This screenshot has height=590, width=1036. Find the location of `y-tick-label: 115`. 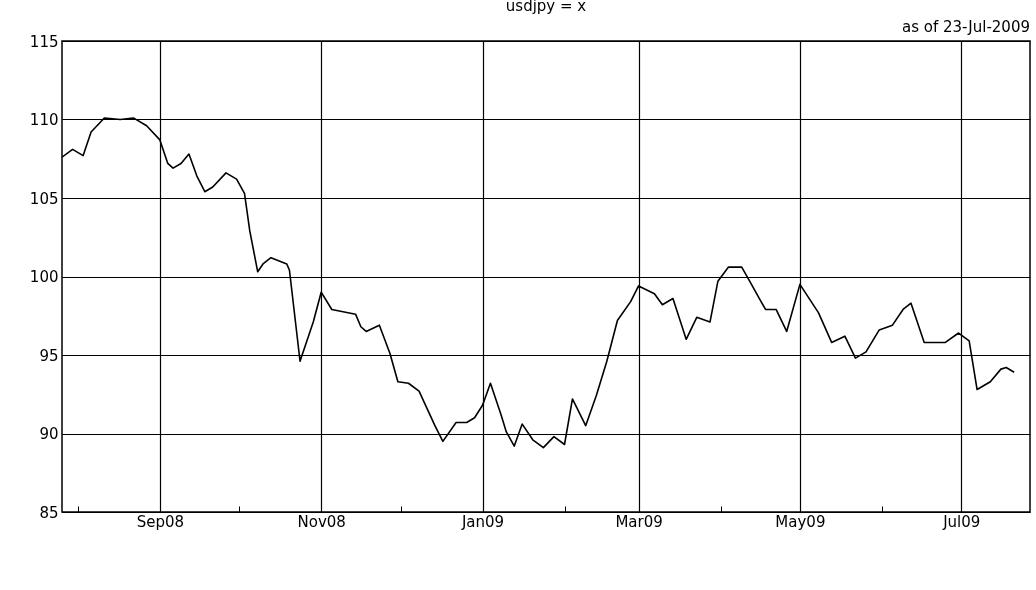

y-tick-label: 115 is located at coordinates (44, 41).